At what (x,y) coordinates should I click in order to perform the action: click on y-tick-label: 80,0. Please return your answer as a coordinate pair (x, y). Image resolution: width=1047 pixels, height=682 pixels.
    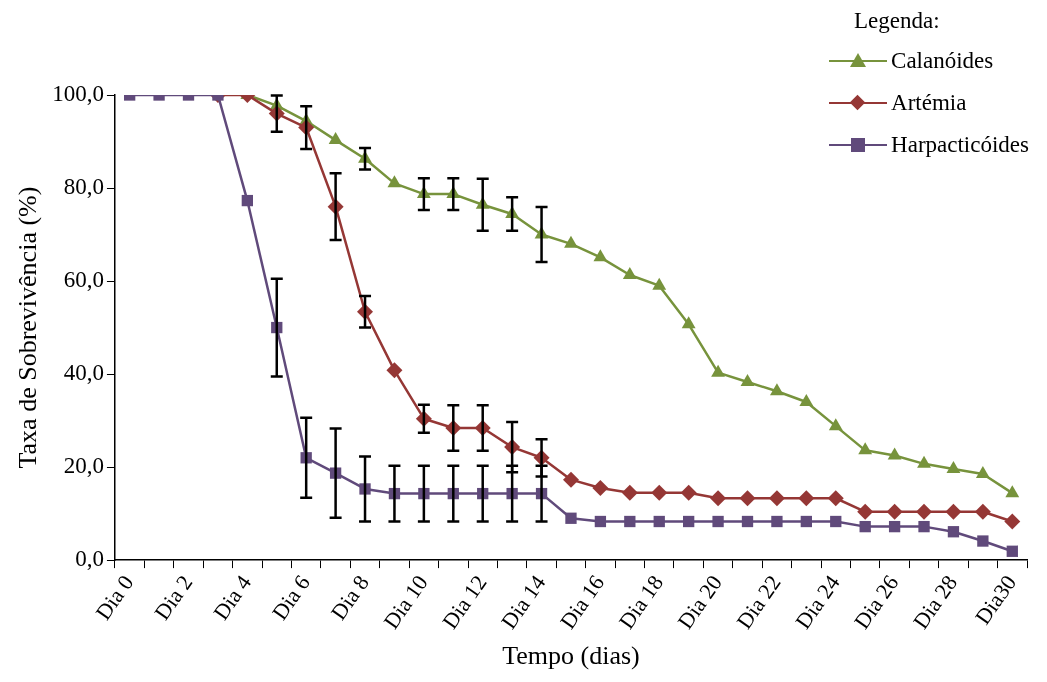
    Looking at the image, I should click on (83, 187).